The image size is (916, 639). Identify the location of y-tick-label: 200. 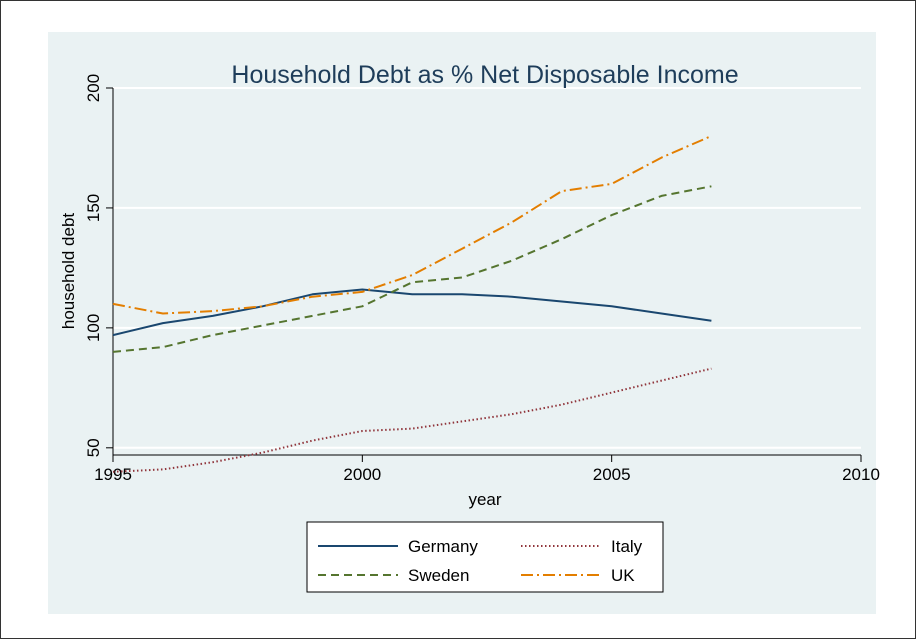
(93, 88).